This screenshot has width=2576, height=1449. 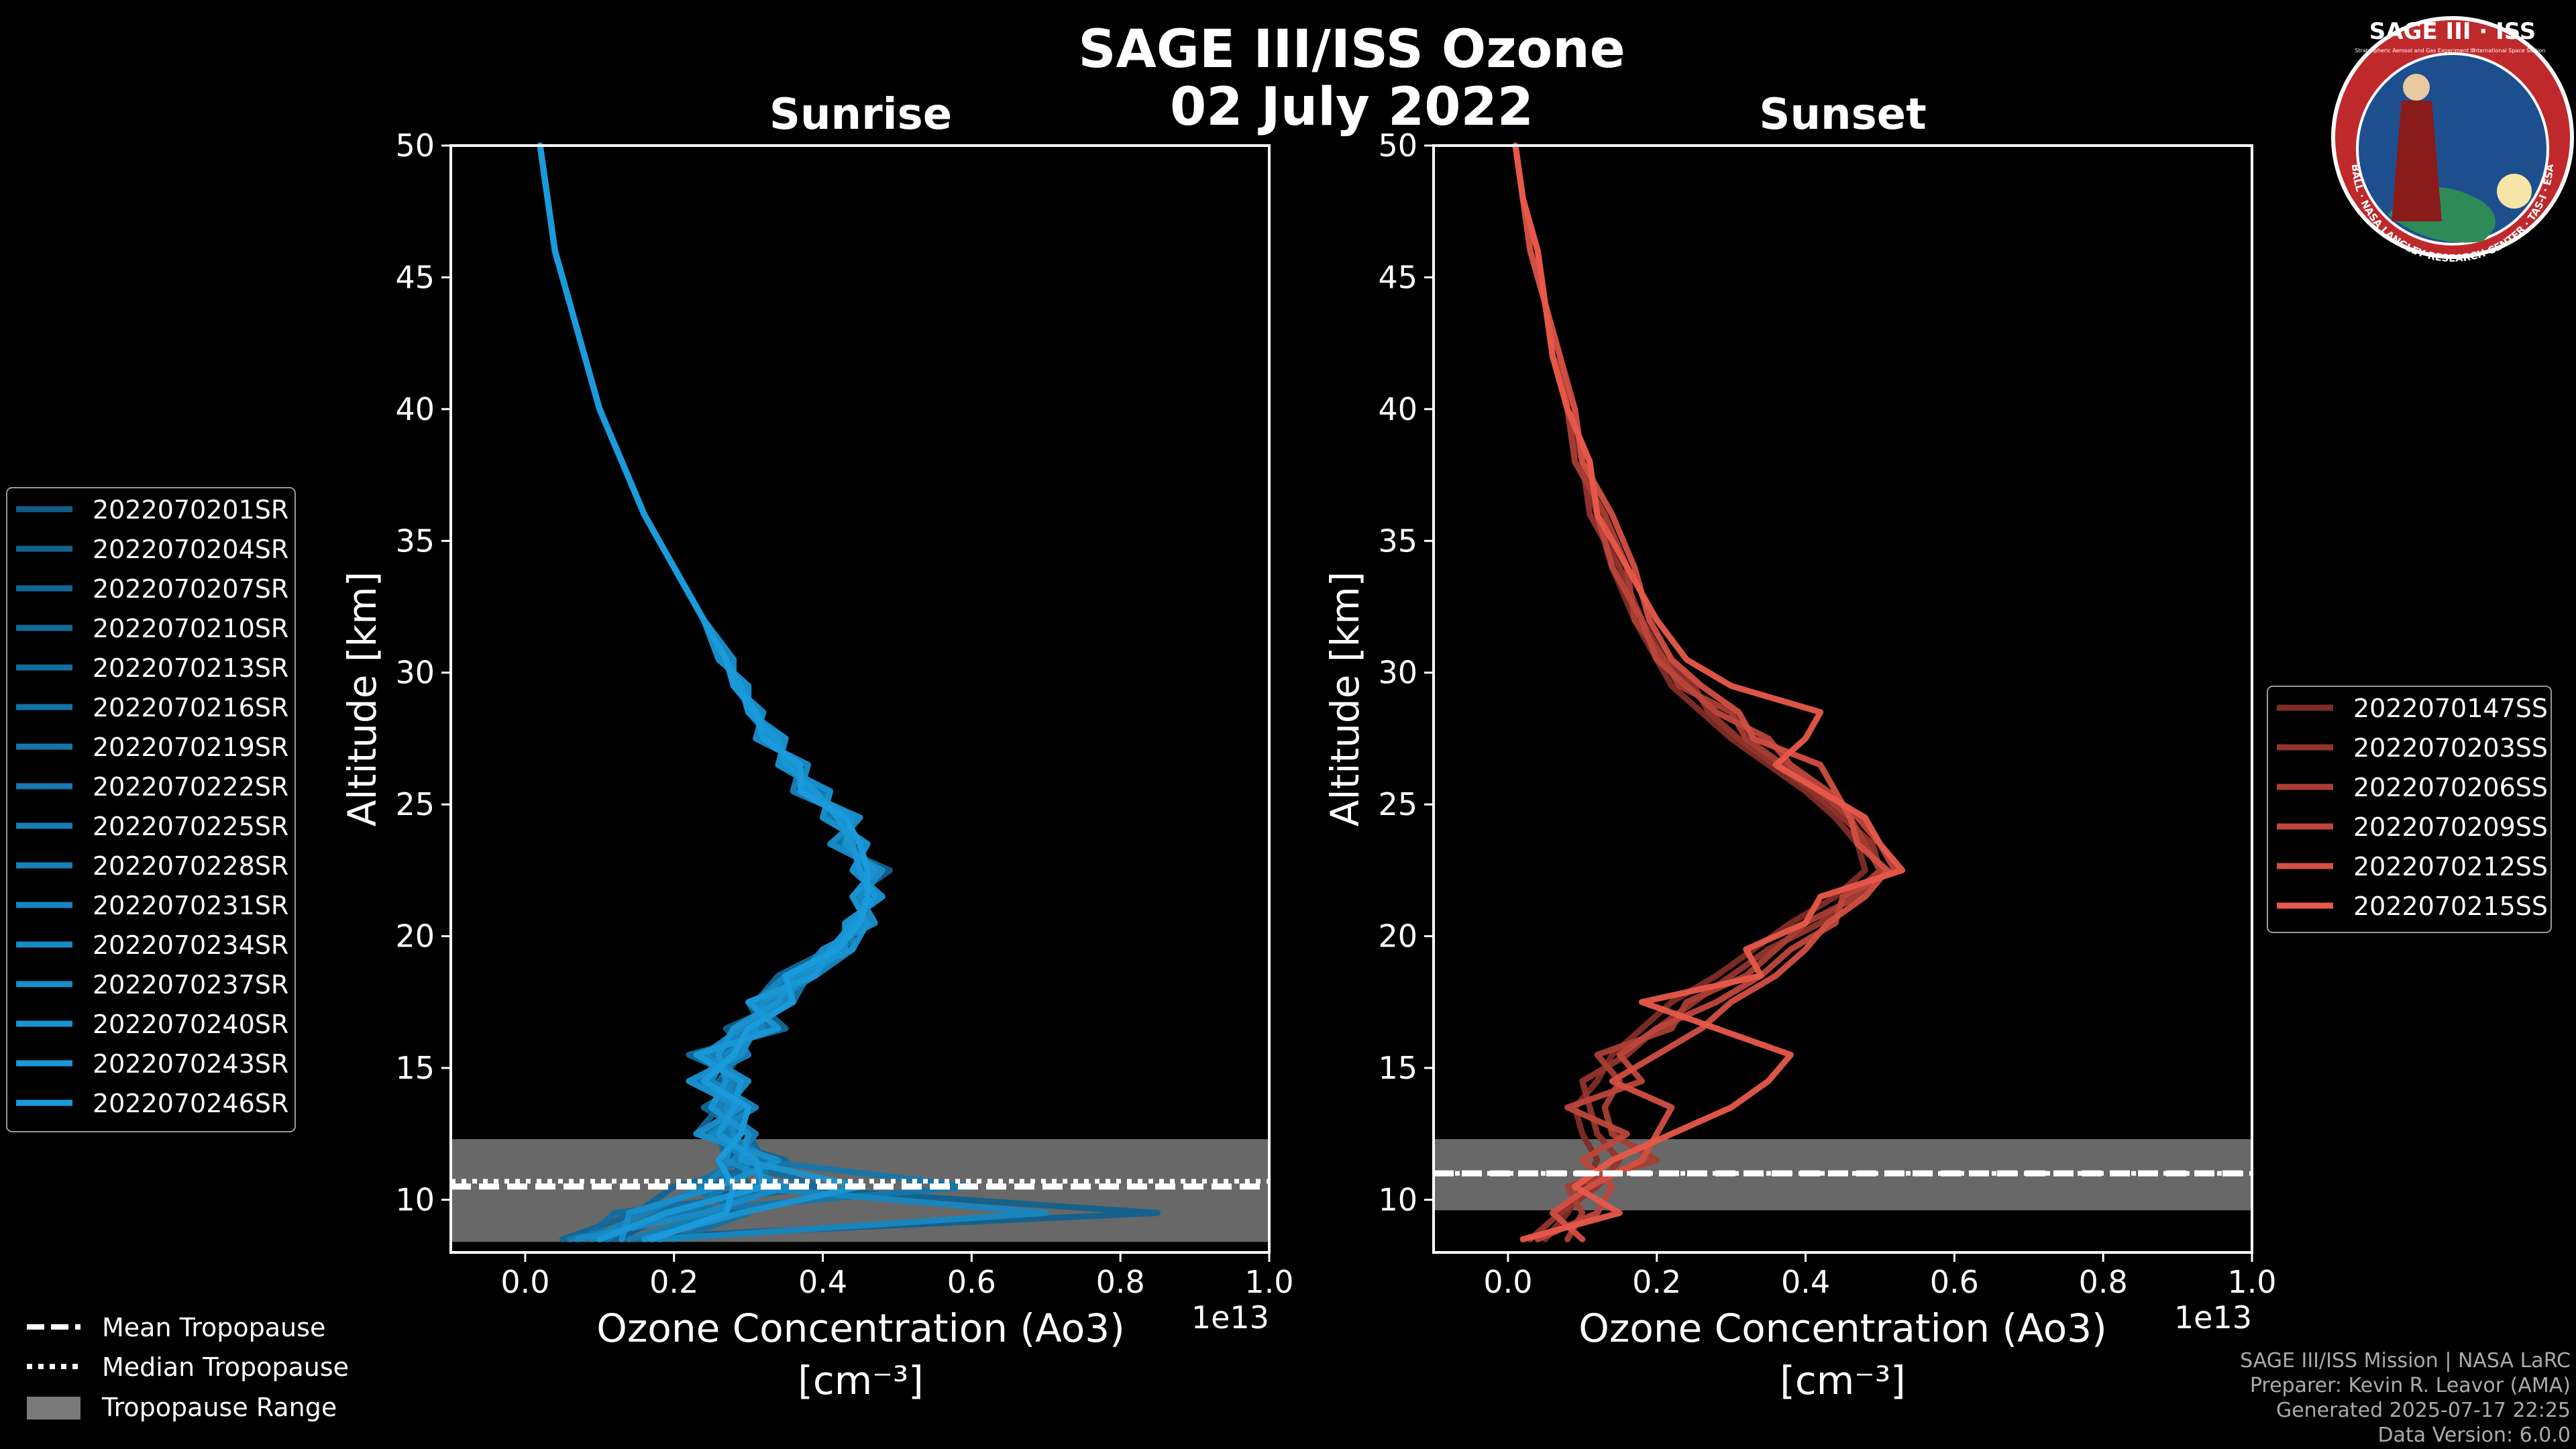 What do you see at coordinates (190, 589) in the screenshot?
I see `sunrise-legend-label-2022070207SR: 2022070207SR` at bounding box center [190, 589].